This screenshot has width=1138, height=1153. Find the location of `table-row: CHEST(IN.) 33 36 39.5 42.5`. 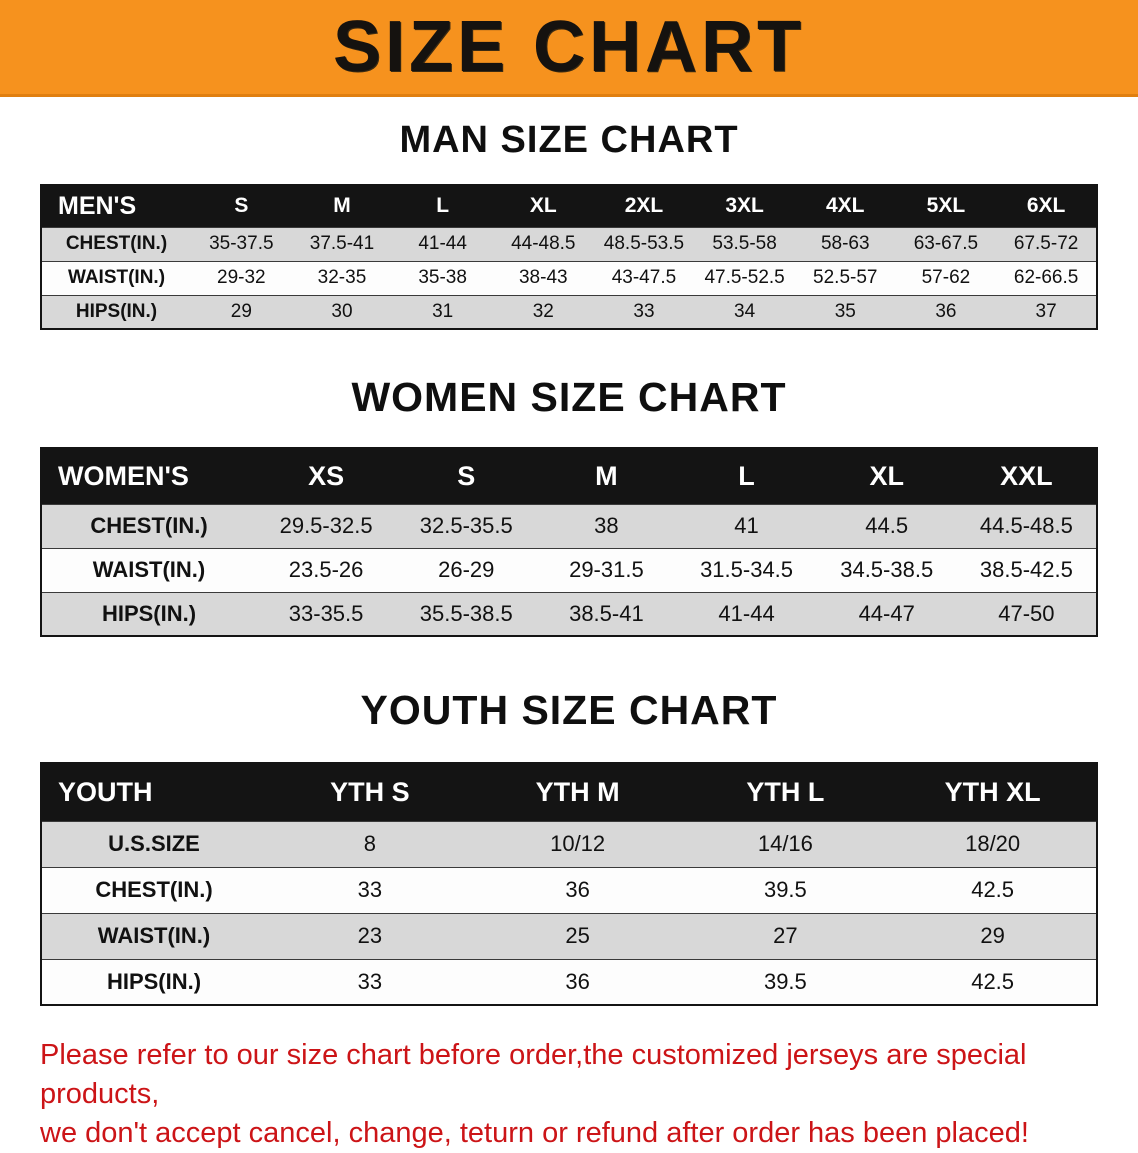

table-row: CHEST(IN.) 33 36 39.5 42.5 is located at coordinates (569, 889).